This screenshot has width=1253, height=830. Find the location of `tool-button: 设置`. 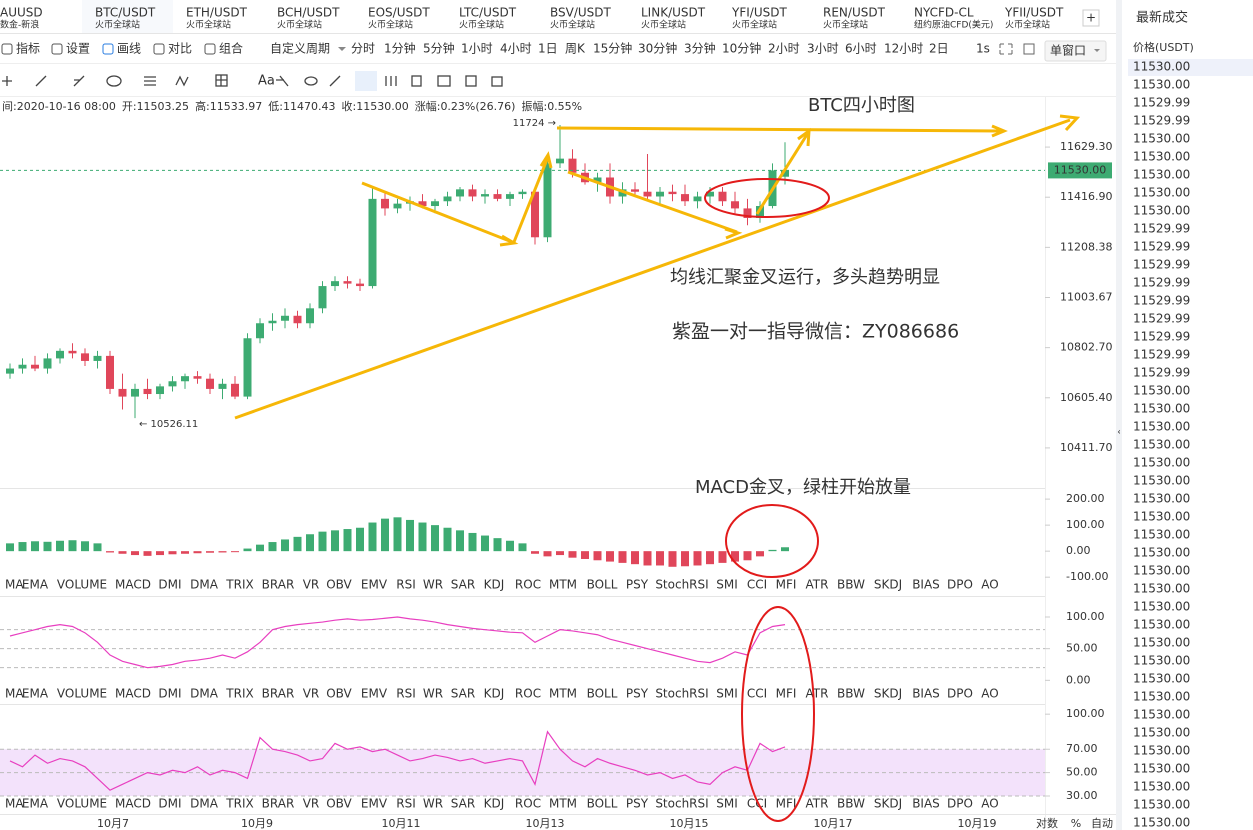

tool-button: 设置 is located at coordinates (78, 49).